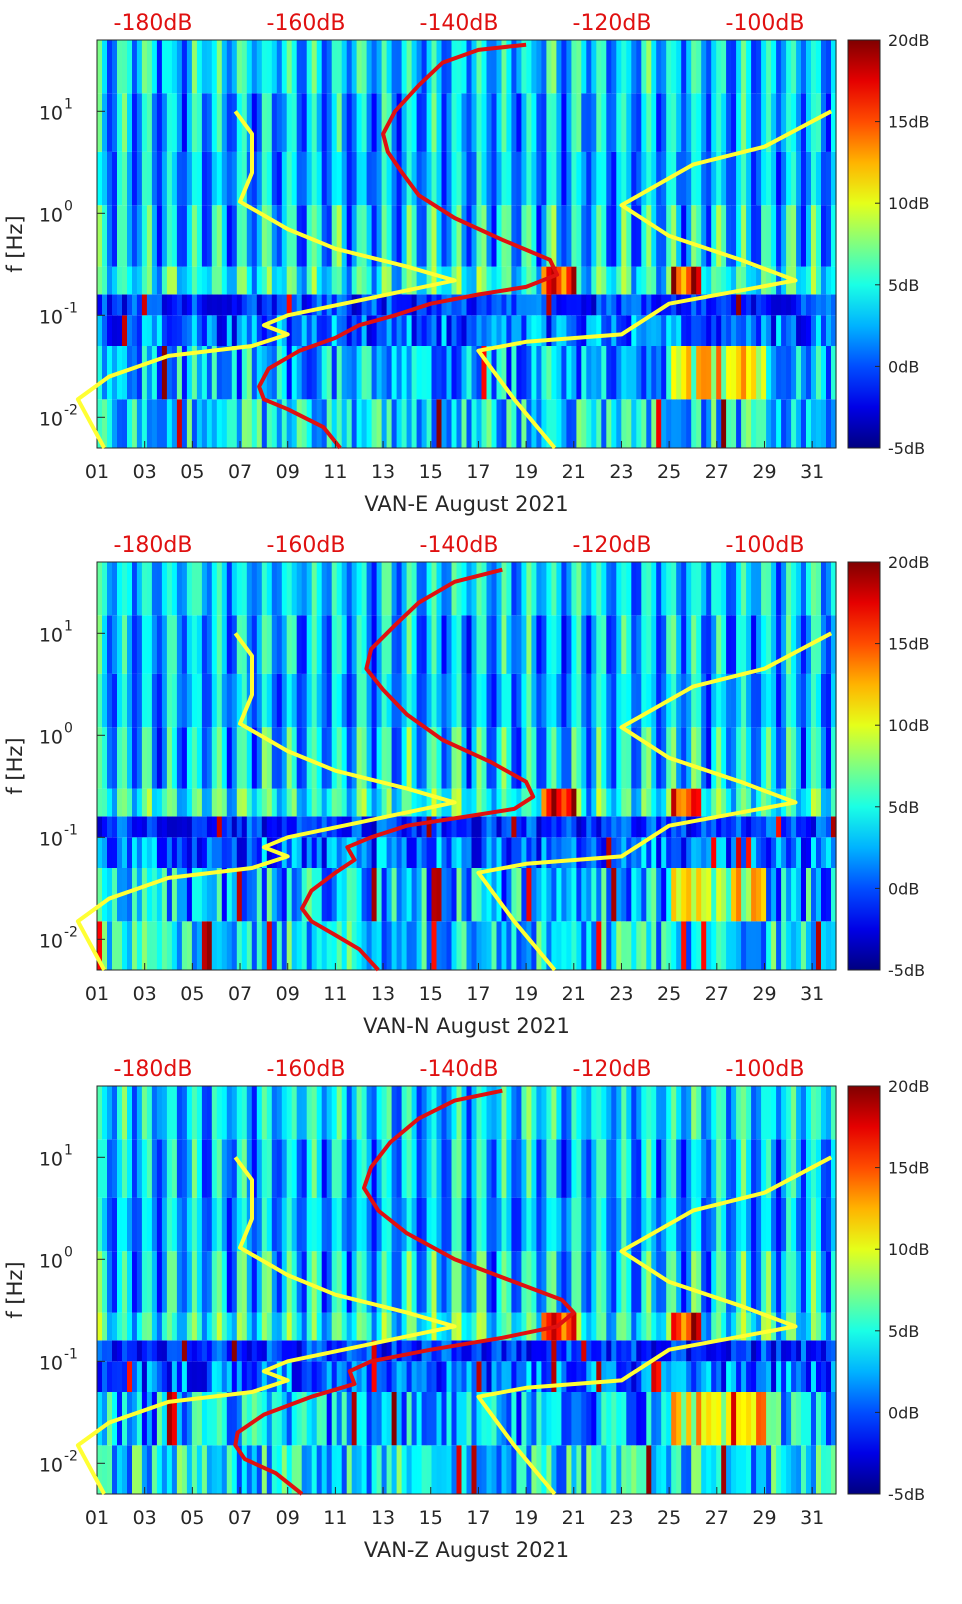 The height and width of the screenshot is (1604, 962). I want to click on top-axis-label: -160dB, so click(306, 545).